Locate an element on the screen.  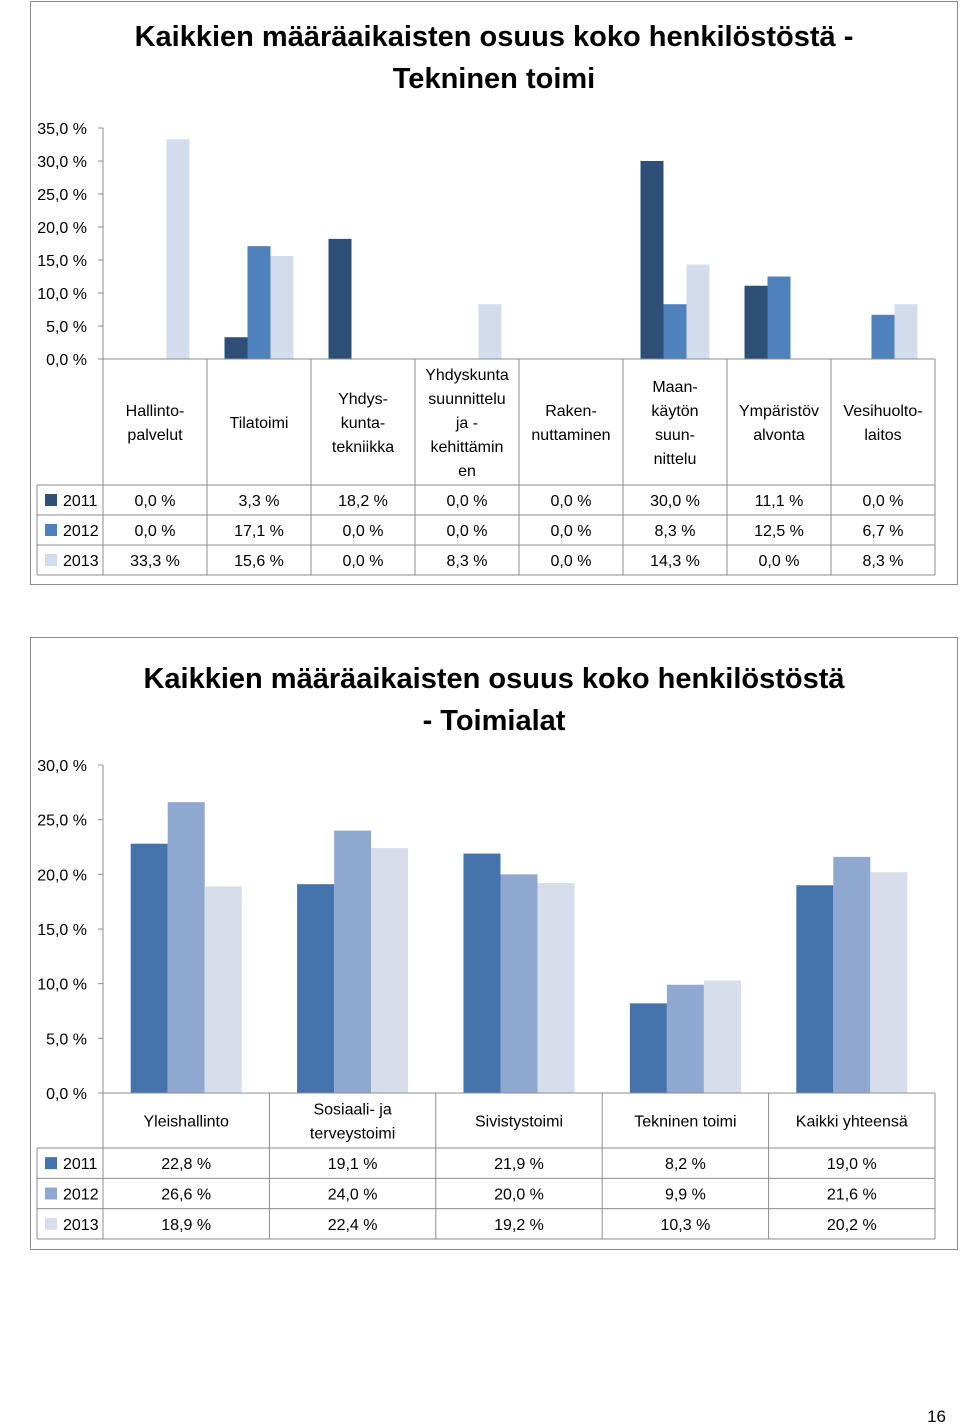
data-label: 11,1 % is located at coordinates (779, 501).